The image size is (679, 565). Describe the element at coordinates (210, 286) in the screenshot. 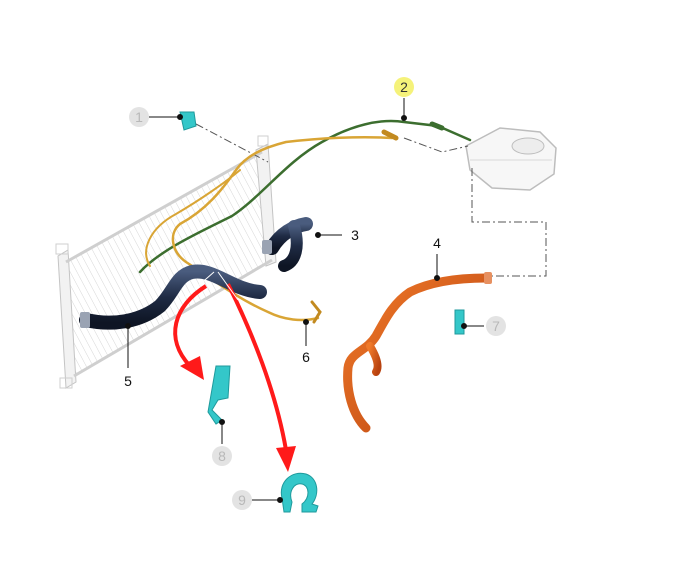

I see `white-guide-lines` at that location.